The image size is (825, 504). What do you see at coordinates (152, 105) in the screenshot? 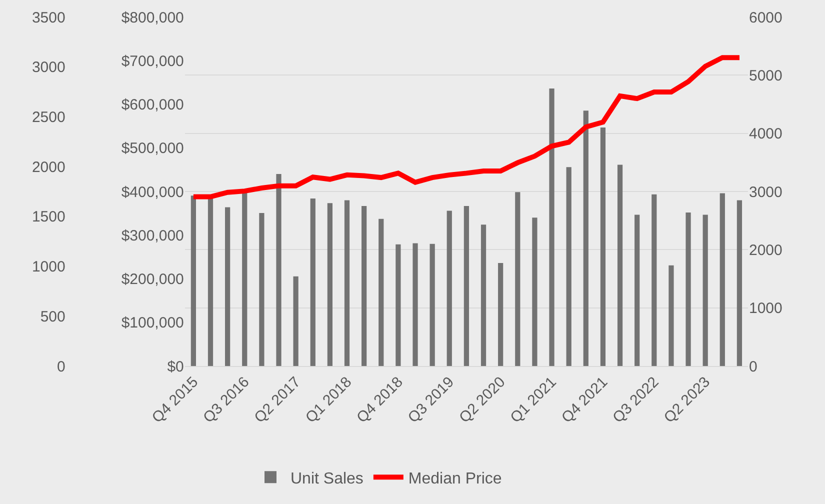
I see `y2-tick-label: $600,000` at bounding box center [152, 105].